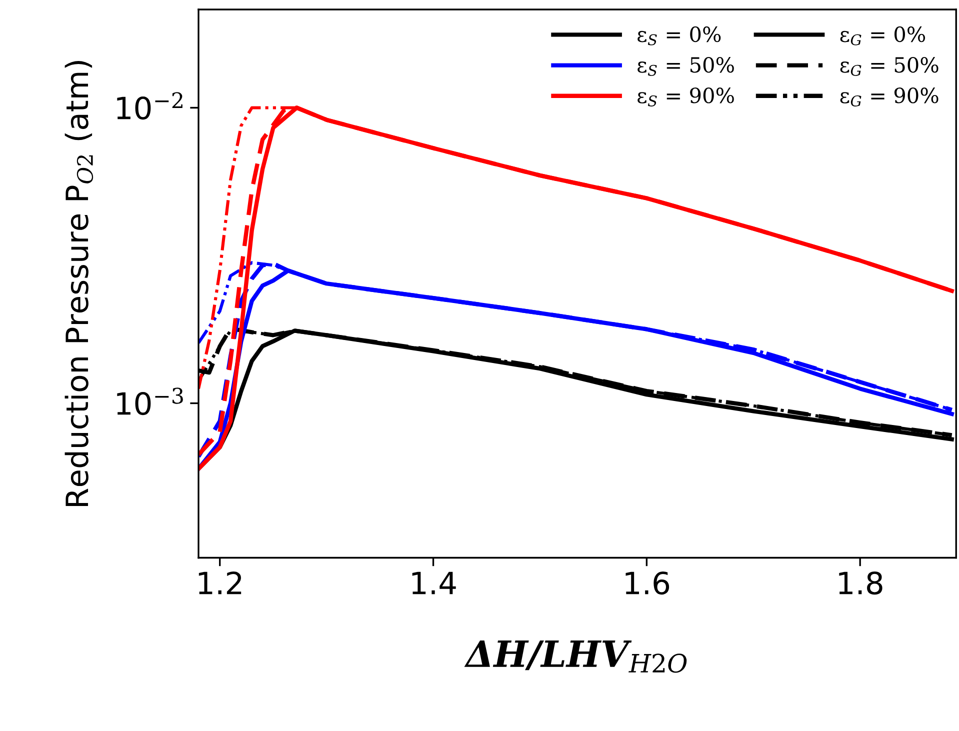 This screenshot has width=959, height=731. What do you see at coordinates (648, 583) in the screenshot?
I see `x-tick-label: 1.6` at bounding box center [648, 583].